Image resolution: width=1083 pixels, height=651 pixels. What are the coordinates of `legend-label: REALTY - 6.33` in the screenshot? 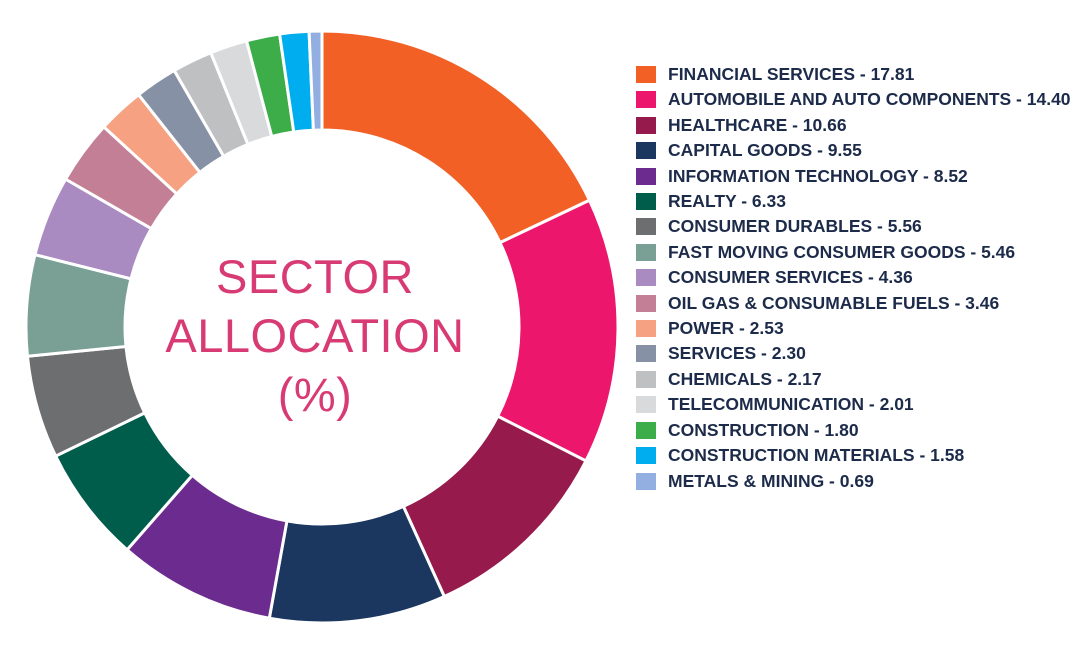 It's located at (727, 201).